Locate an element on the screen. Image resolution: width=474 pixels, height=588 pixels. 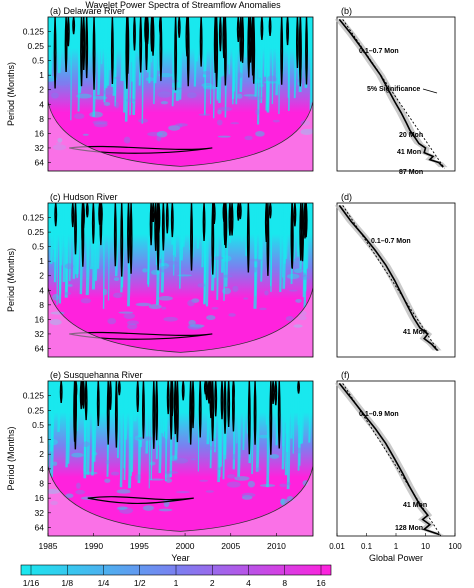
y-tick-label: 4 is located at coordinates (41, 290).